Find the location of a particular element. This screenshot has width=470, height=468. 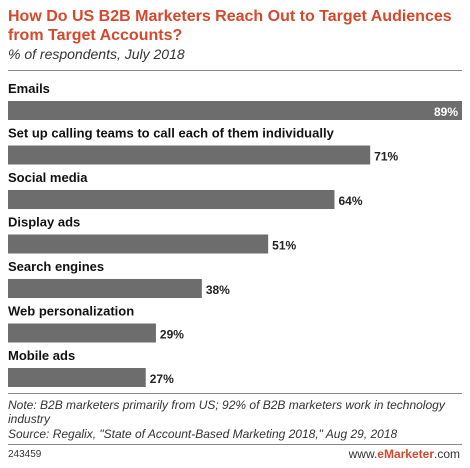

value-label: 64% is located at coordinates (350, 201).